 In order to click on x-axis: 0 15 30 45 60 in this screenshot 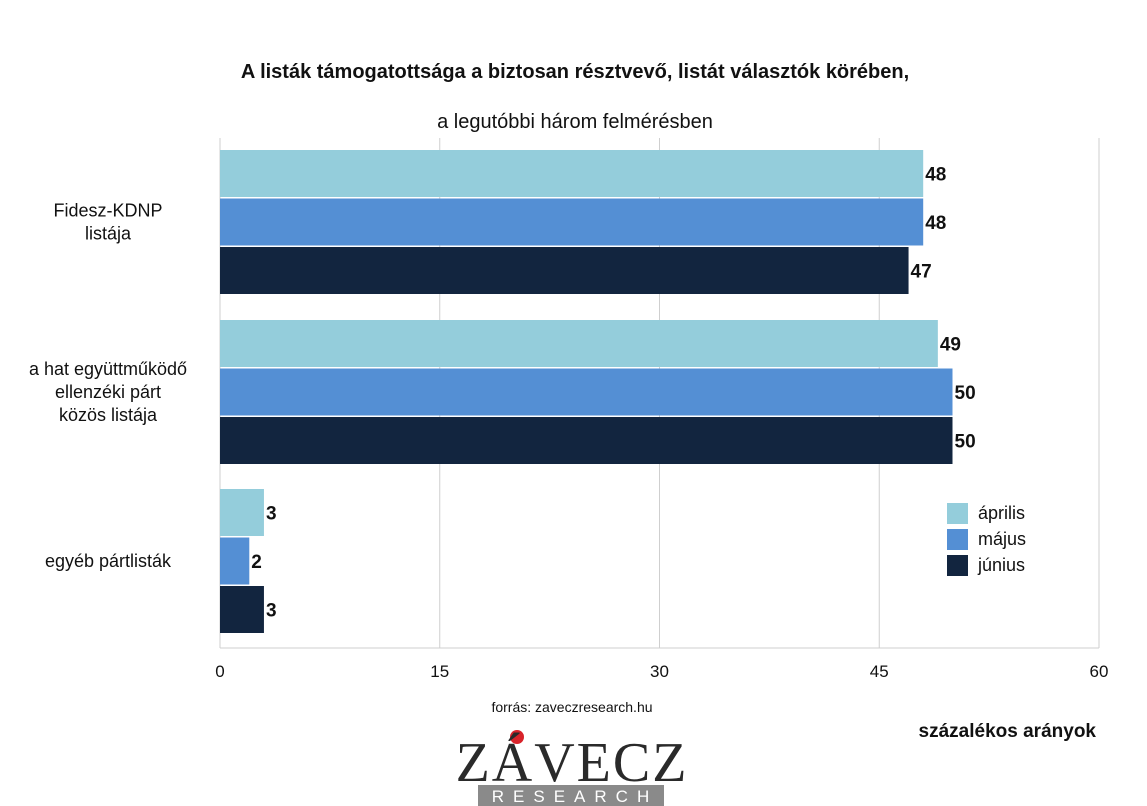, I will do `click(662, 664)`.